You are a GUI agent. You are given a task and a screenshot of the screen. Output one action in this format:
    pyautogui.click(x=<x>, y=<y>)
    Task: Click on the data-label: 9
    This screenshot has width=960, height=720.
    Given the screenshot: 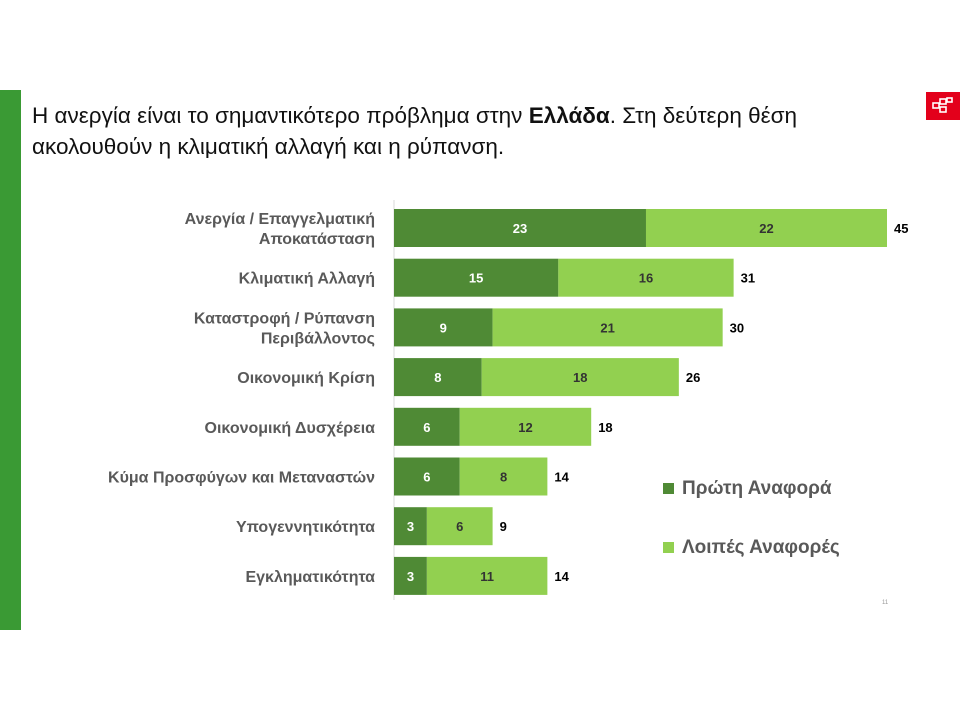 What is the action you would take?
    pyautogui.click(x=443, y=327)
    